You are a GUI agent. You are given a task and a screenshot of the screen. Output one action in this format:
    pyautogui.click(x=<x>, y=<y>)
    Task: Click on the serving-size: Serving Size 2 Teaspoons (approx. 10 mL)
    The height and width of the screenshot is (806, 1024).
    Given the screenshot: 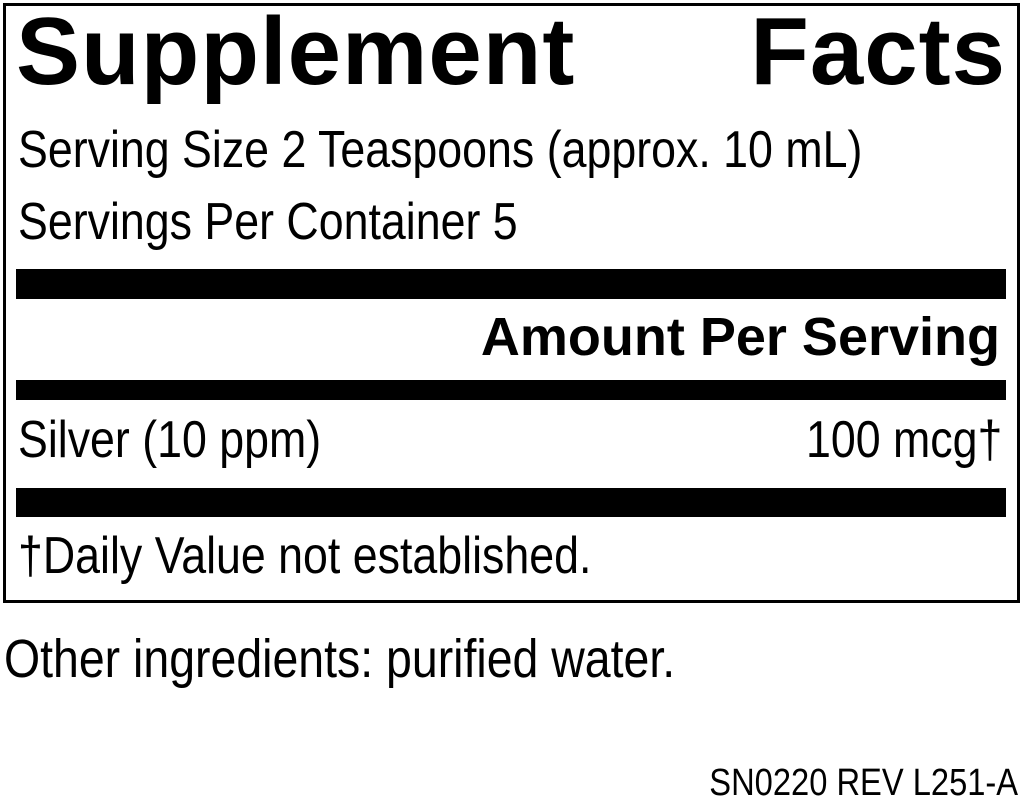 What is the action you would take?
    pyautogui.click(x=440, y=150)
    